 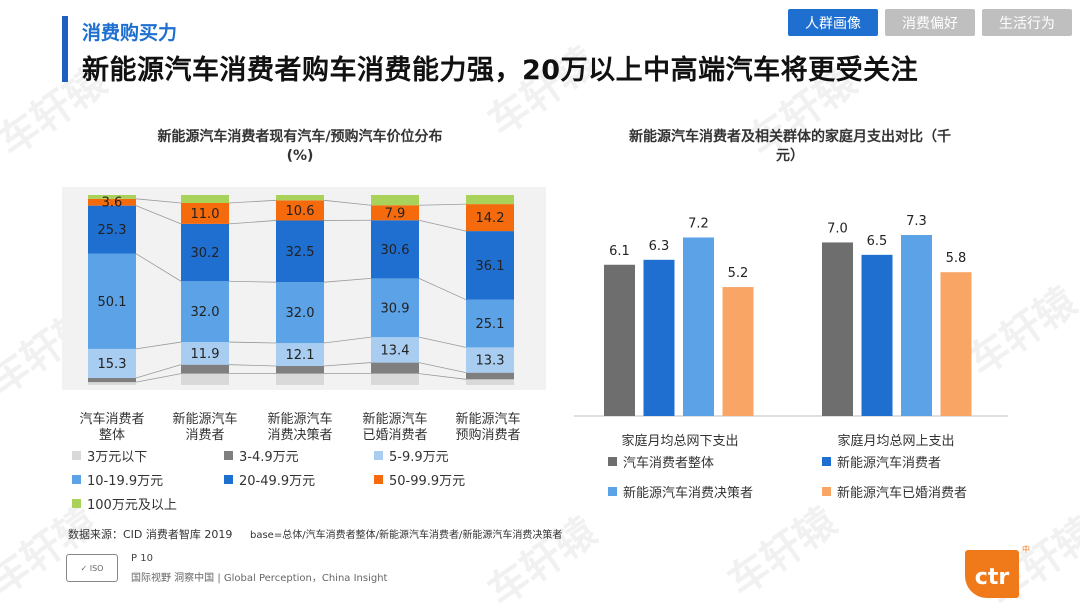 I want to click on group-label: 家庭月均总网下支出, so click(x=680, y=441).